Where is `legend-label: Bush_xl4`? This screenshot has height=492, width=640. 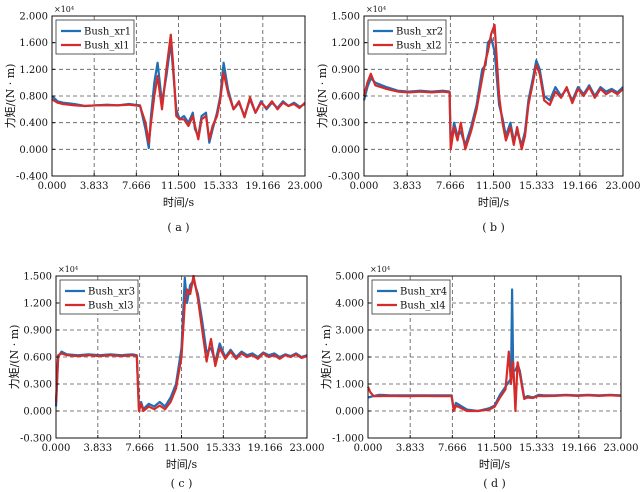 legend-label: Bush_xl4 is located at coordinates (423, 306).